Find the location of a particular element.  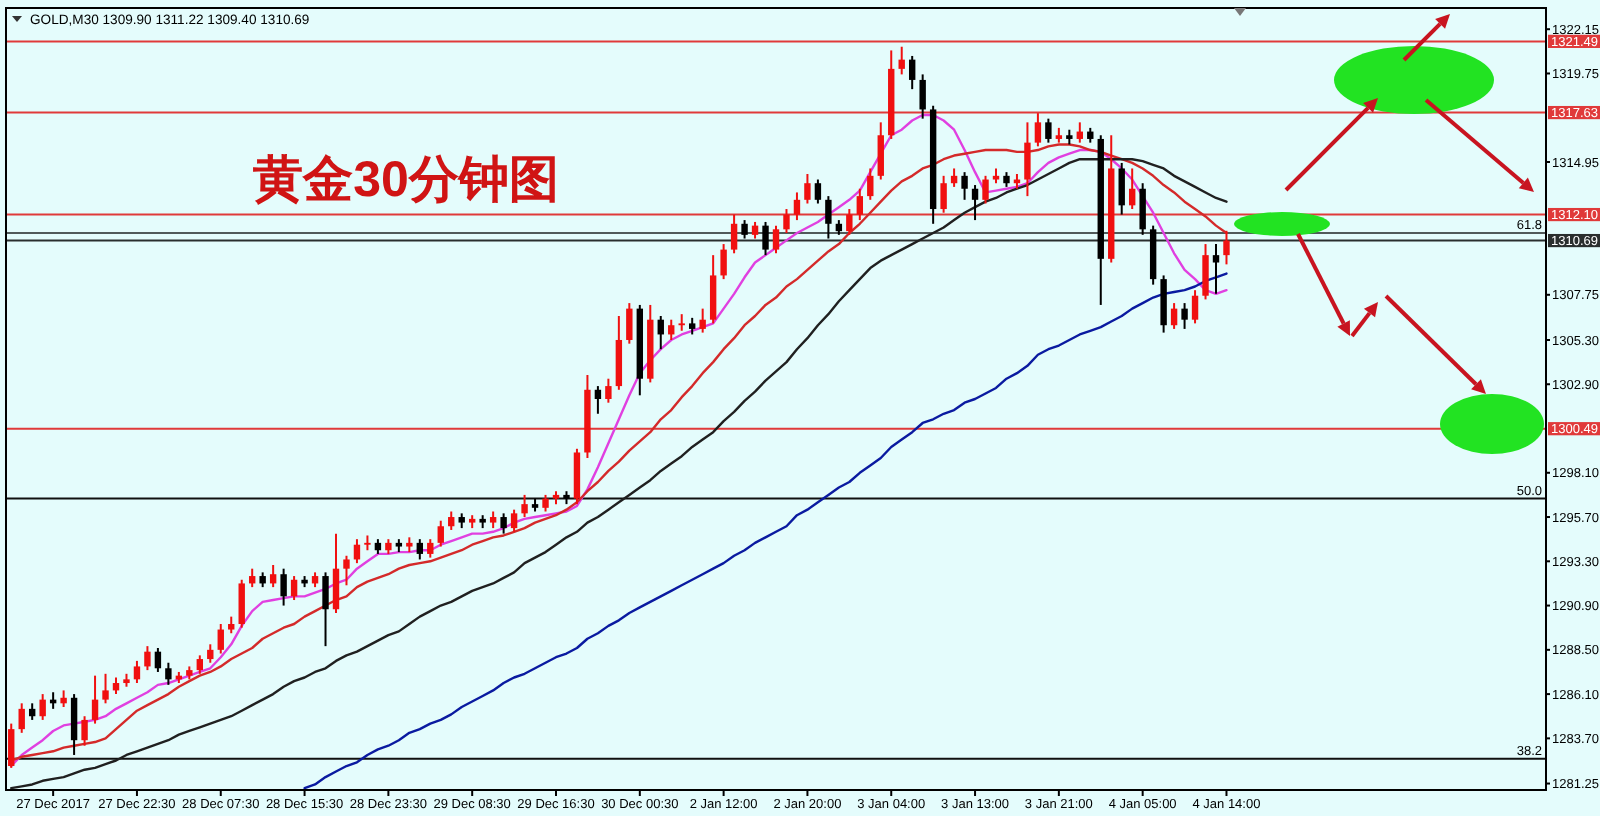

text: 黄金30分钟图 is located at coordinates (405, 180).